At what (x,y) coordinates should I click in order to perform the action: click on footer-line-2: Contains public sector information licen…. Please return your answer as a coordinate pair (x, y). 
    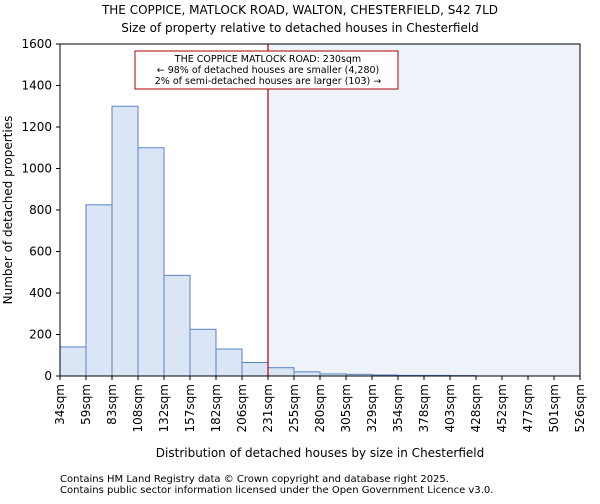
    Looking at the image, I should click on (276, 490).